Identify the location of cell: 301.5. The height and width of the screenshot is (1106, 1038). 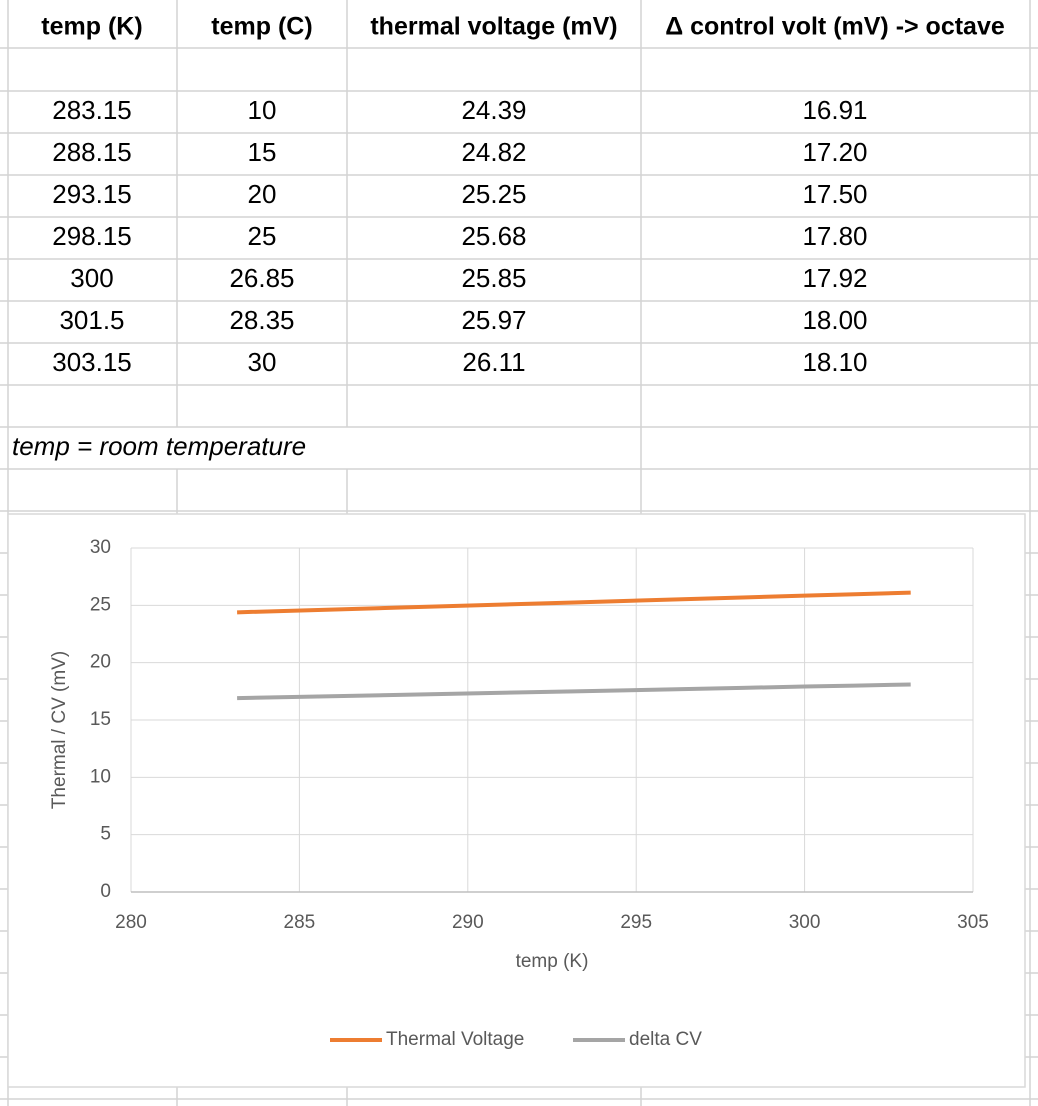
(91, 320).